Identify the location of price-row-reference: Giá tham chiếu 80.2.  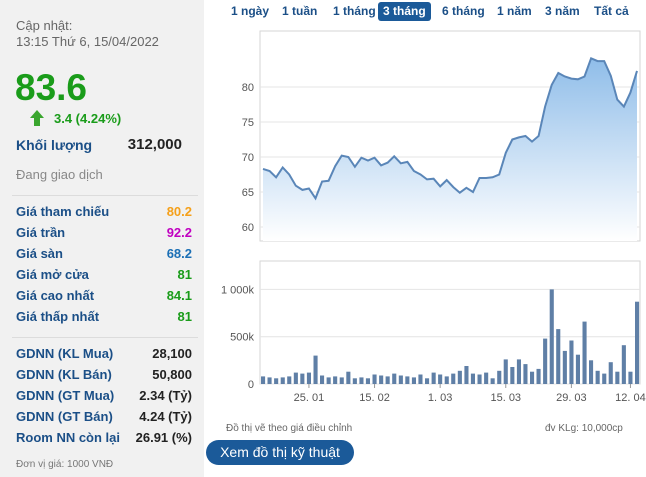
(104, 214).